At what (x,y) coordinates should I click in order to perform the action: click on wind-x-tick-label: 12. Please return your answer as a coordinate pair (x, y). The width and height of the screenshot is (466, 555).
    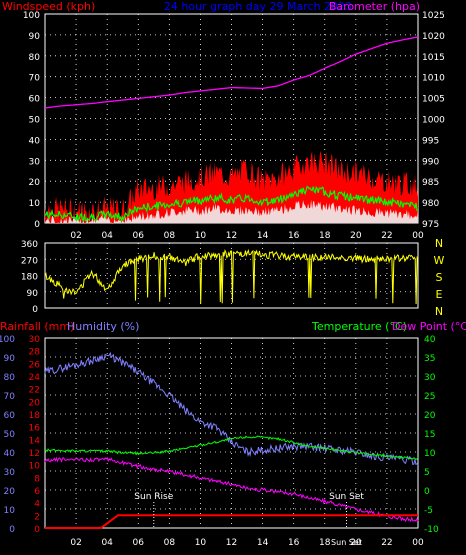
    Looking at the image, I should click on (231, 236).